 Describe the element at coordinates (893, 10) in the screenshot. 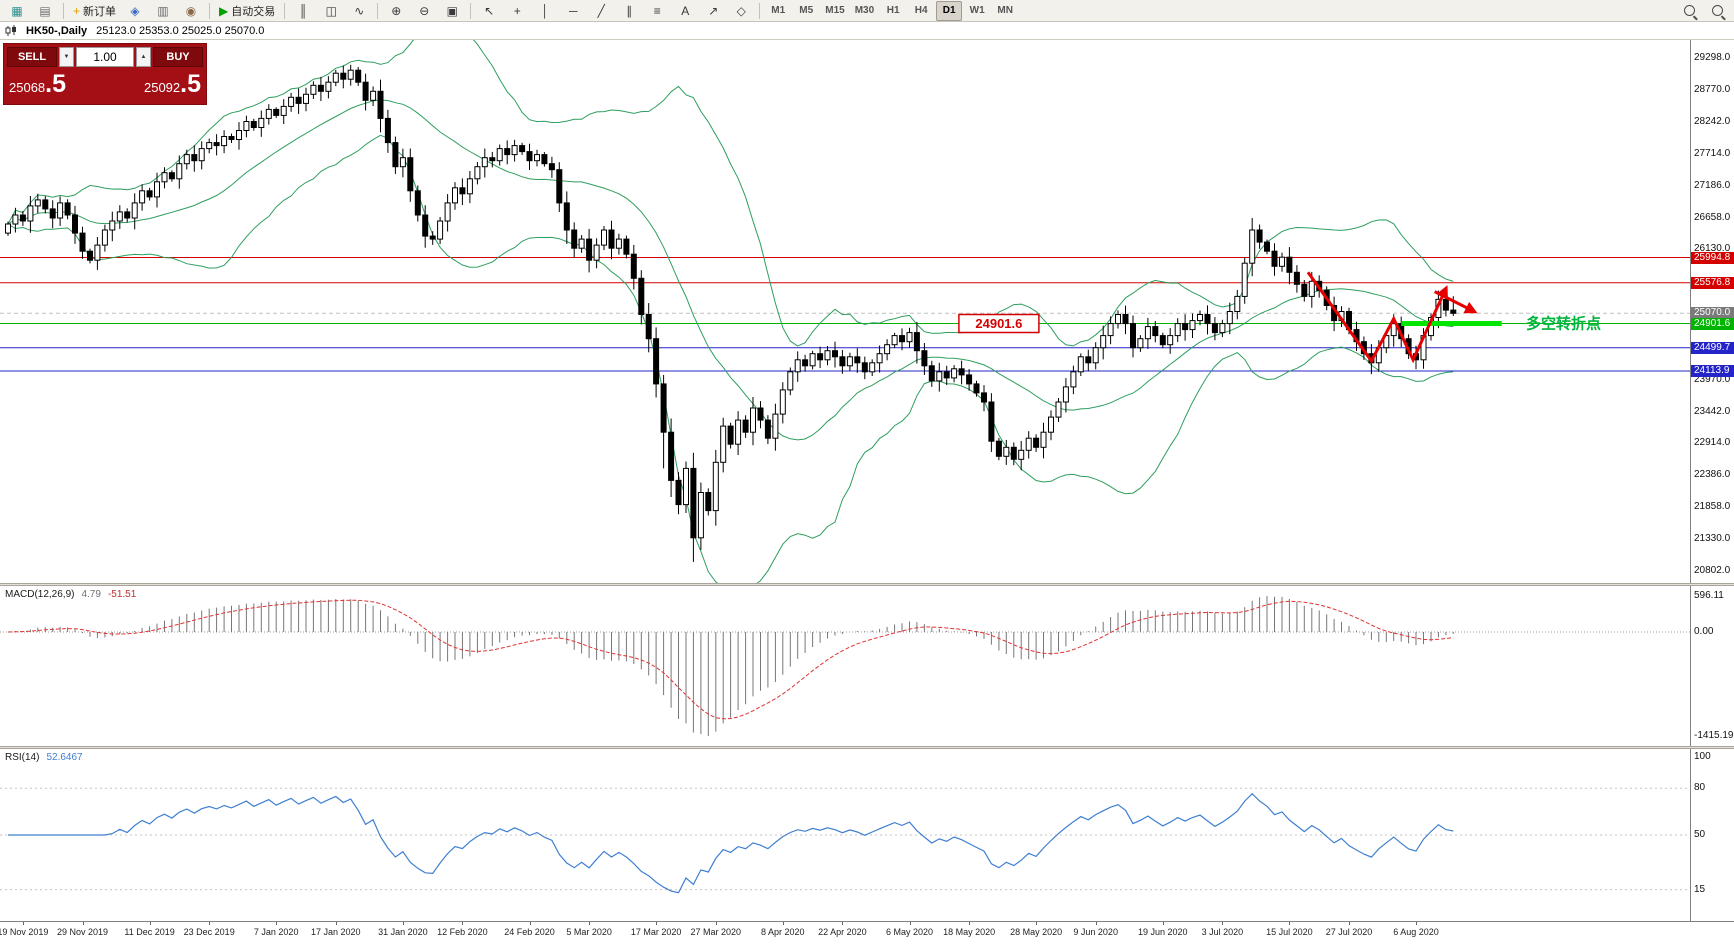

I see `timeframe-h1-button: H1` at that location.